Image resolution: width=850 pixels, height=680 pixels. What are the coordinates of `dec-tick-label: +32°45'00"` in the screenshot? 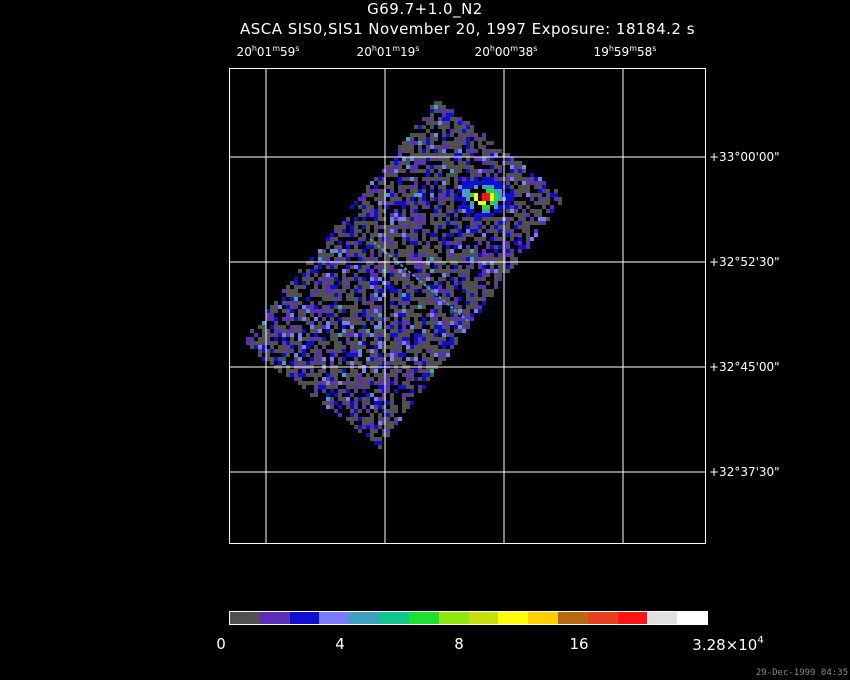 It's located at (744, 367).